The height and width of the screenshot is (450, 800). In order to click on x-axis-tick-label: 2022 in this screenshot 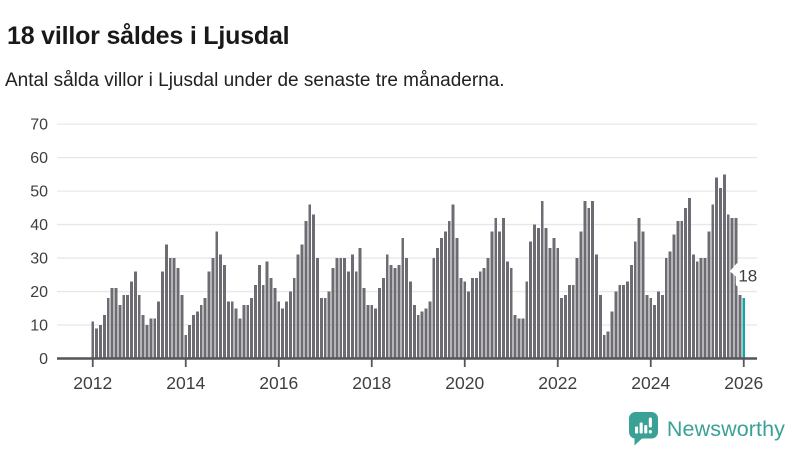, I will do `click(557, 383)`.